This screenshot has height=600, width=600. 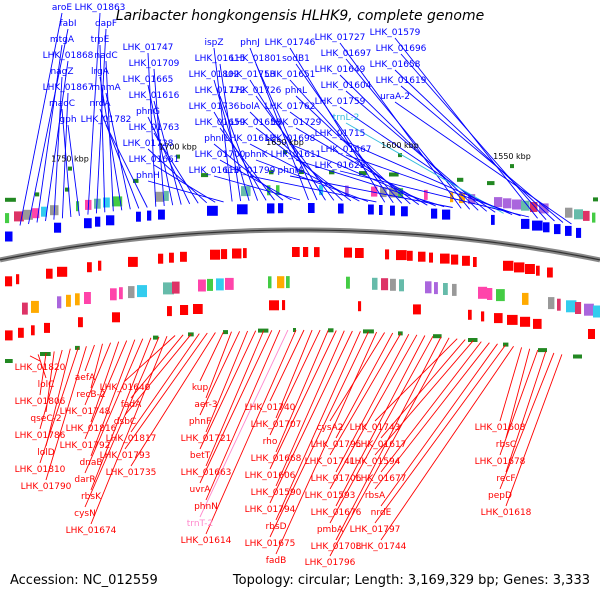 What do you see at coordinates (250, 139) in the screenshot?
I see `forward-gene-label: LHK_01612` at bounding box center [250, 139].